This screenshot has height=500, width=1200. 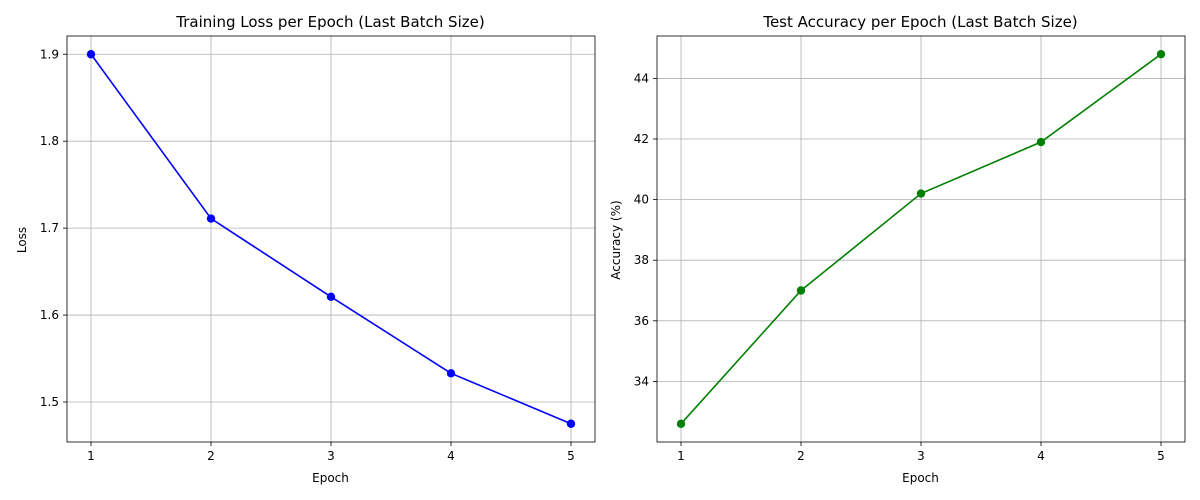 What do you see at coordinates (641, 321) in the screenshot?
I see `y-tick-label: 36` at bounding box center [641, 321].